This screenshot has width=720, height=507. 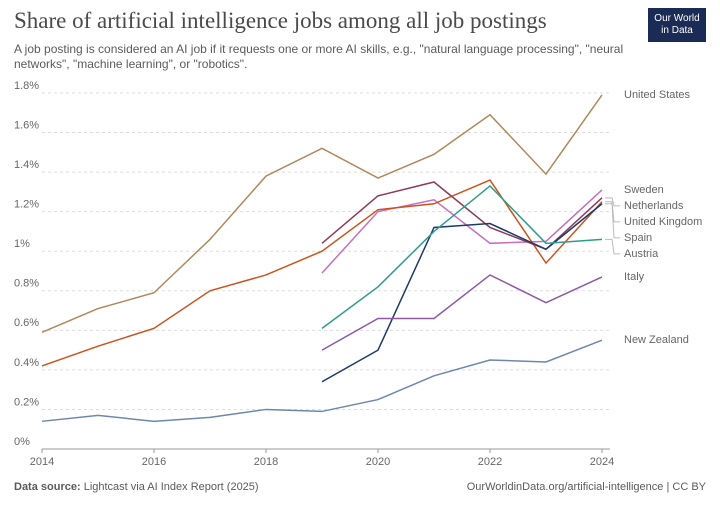 I want to click on y-tick-label: 0.2%, so click(x=26, y=402).